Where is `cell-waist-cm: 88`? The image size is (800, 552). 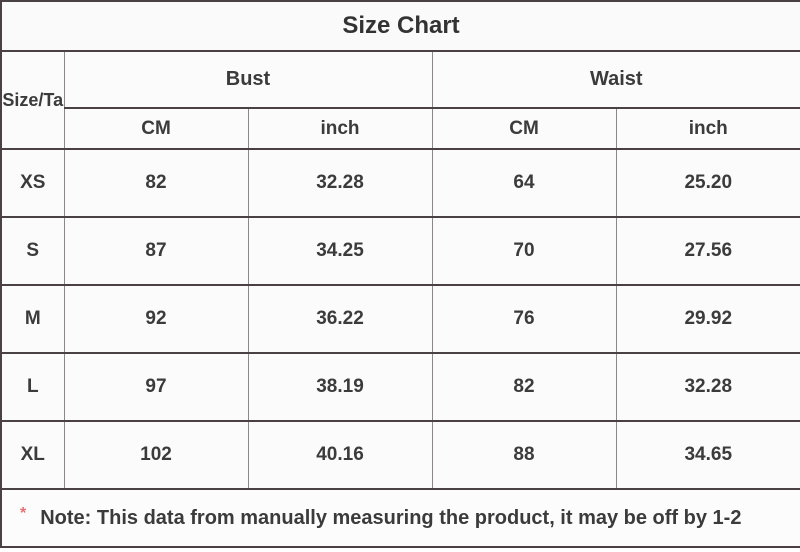
cell-waist-cm: 88 is located at coordinates (524, 455).